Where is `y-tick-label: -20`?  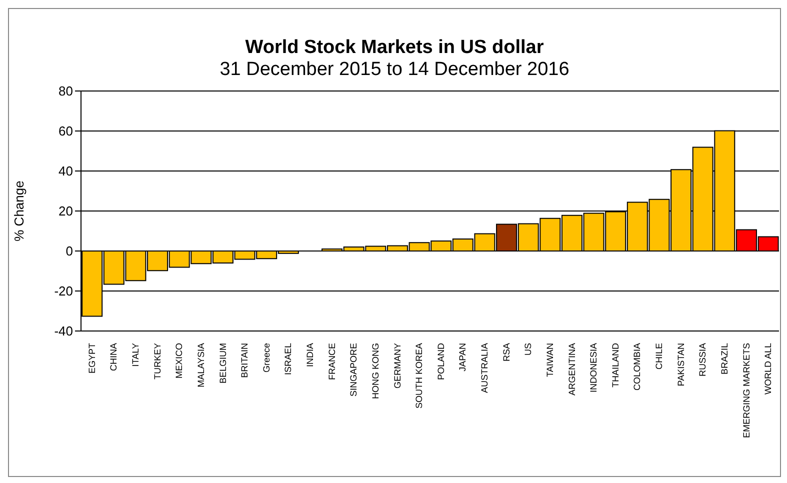 y-tick-label: -20 is located at coordinates (63, 291).